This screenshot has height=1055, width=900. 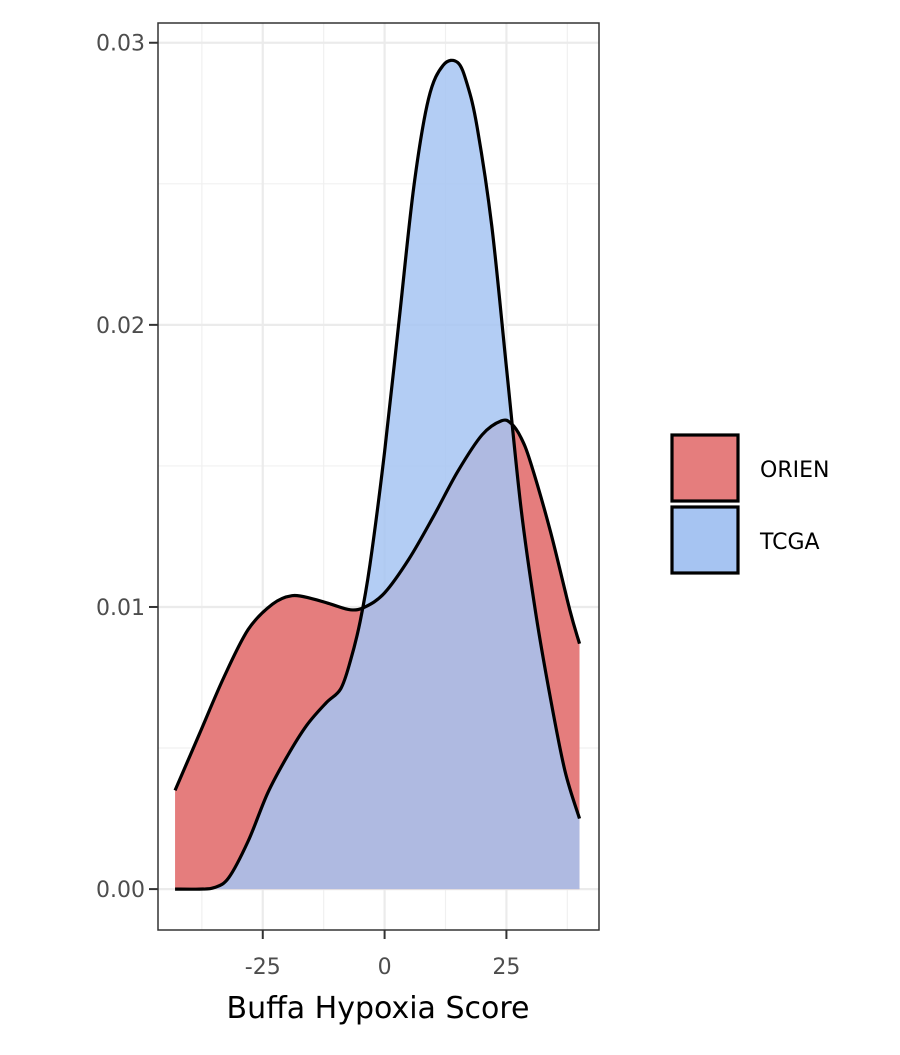 I want to click on x-tick-label: 0, so click(x=385, y=967).